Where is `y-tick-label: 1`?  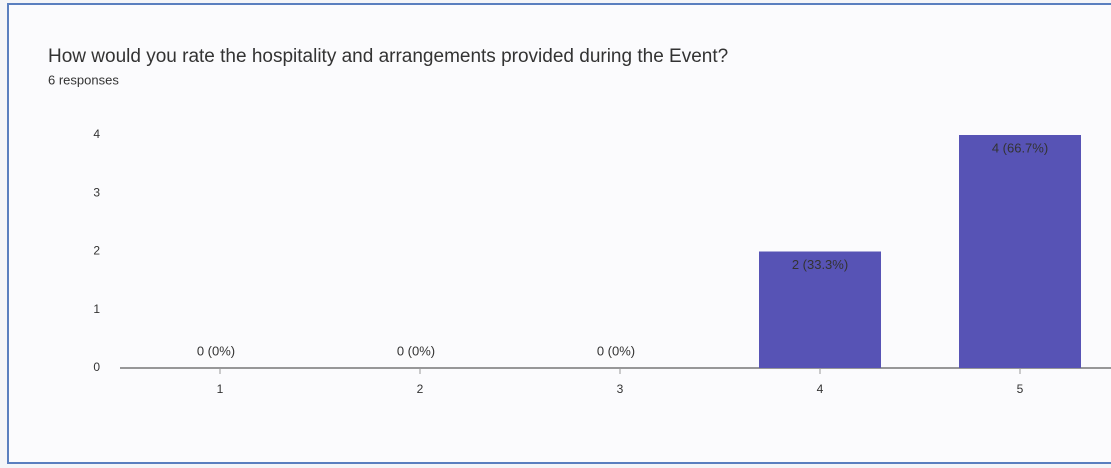
y-tick-label: 1 is located at coordinates (96, 309).